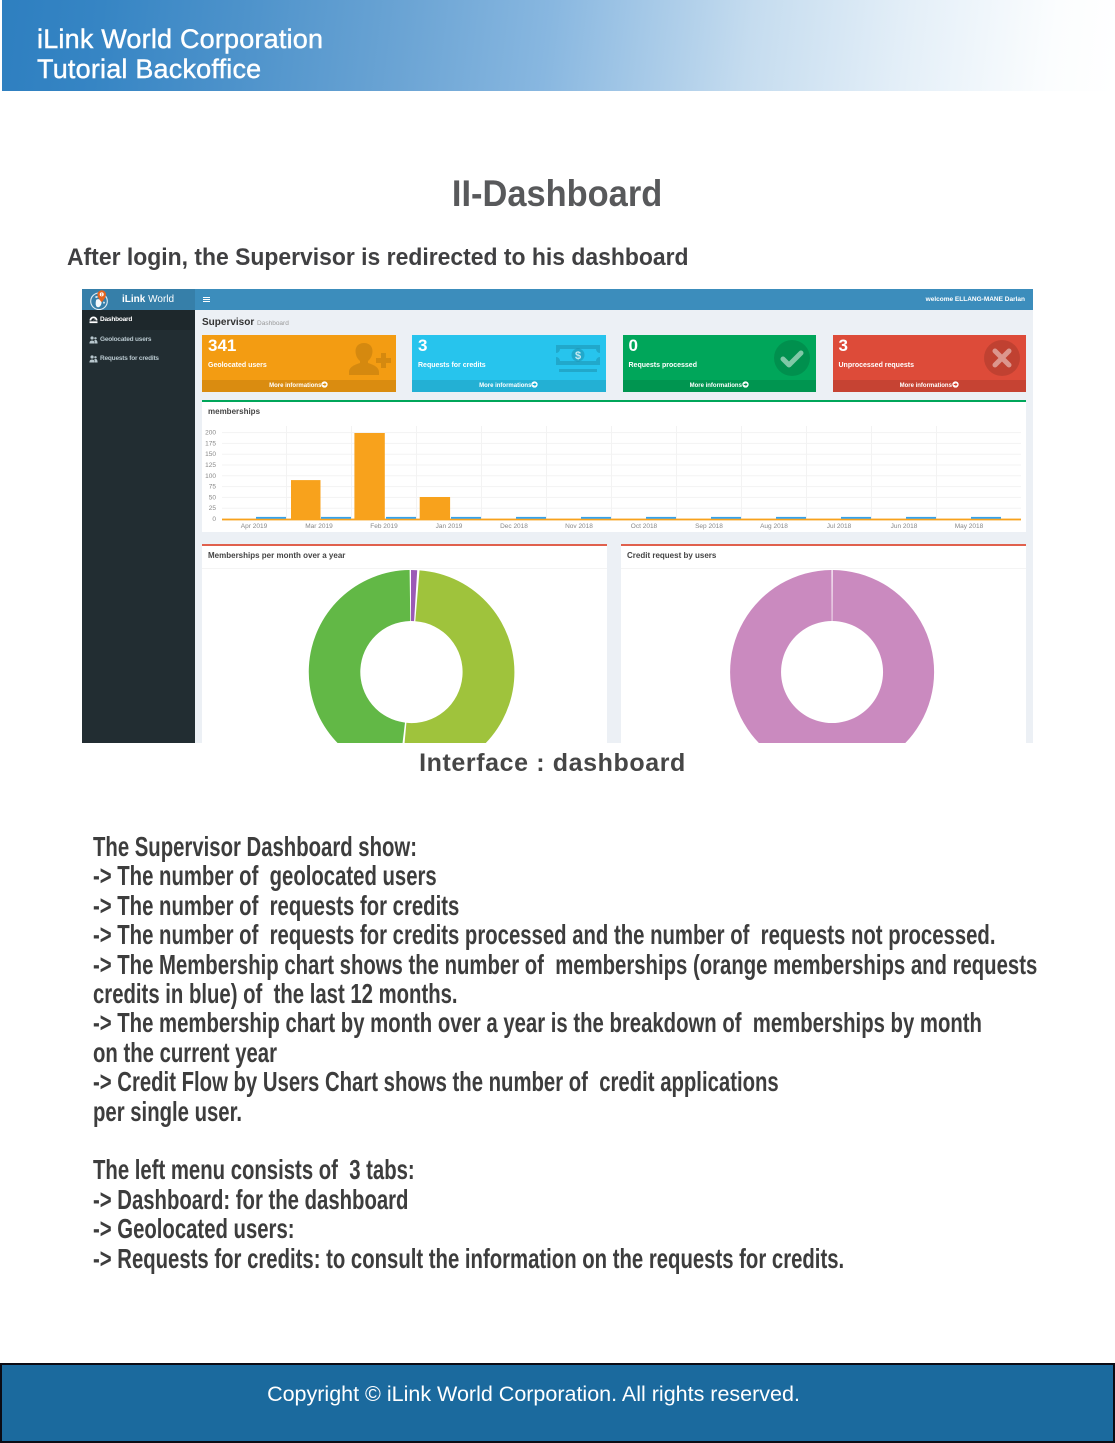  Describe the element at coordinates (210, 433) in the screenshot. I see `svg-text: 200` at that location.